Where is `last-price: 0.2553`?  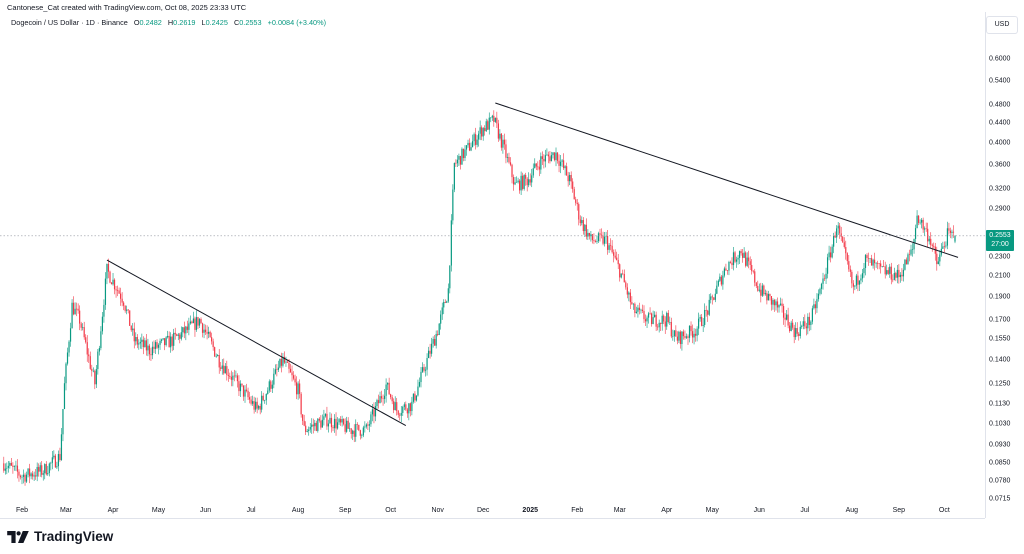
last-price: 0.2553 is located at coordinates (1000, 235).